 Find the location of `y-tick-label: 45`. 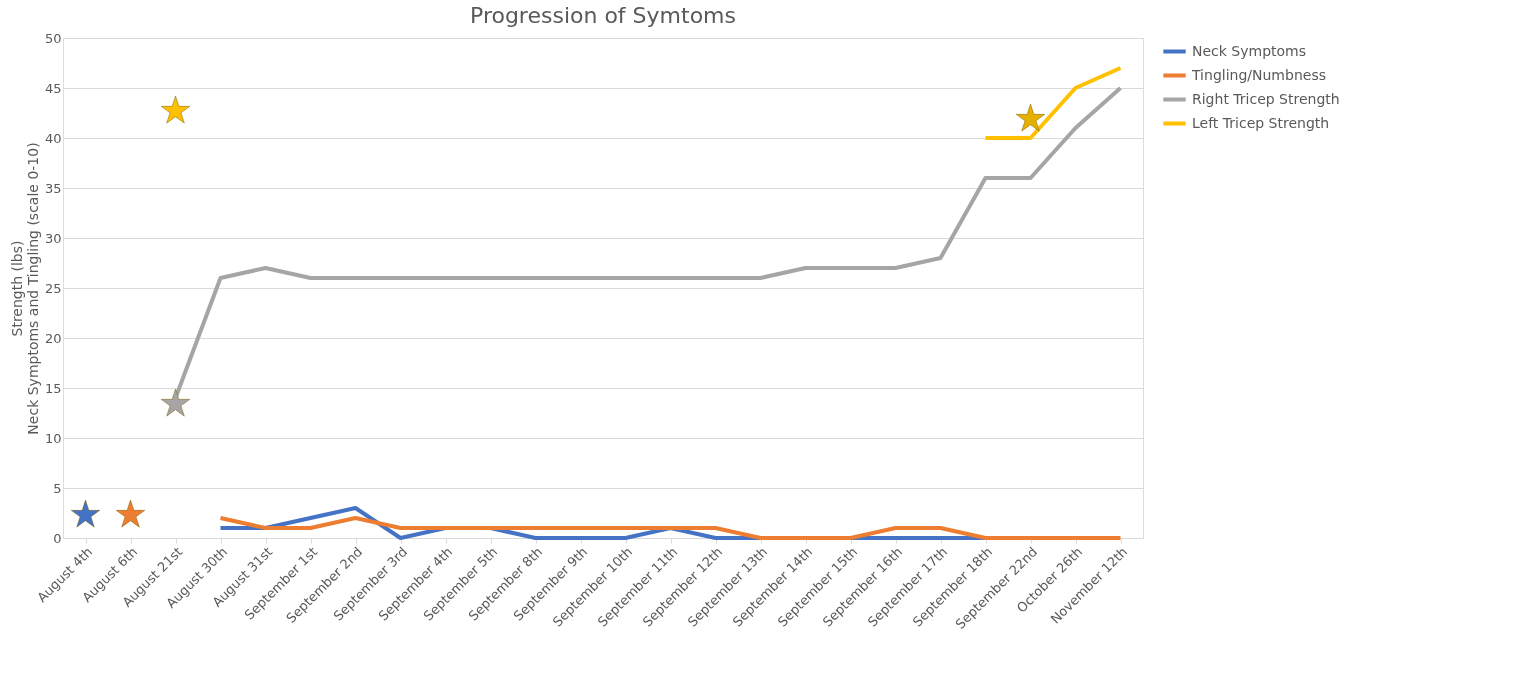

y-tick-label: 45 is located at coordinates (53, 88).